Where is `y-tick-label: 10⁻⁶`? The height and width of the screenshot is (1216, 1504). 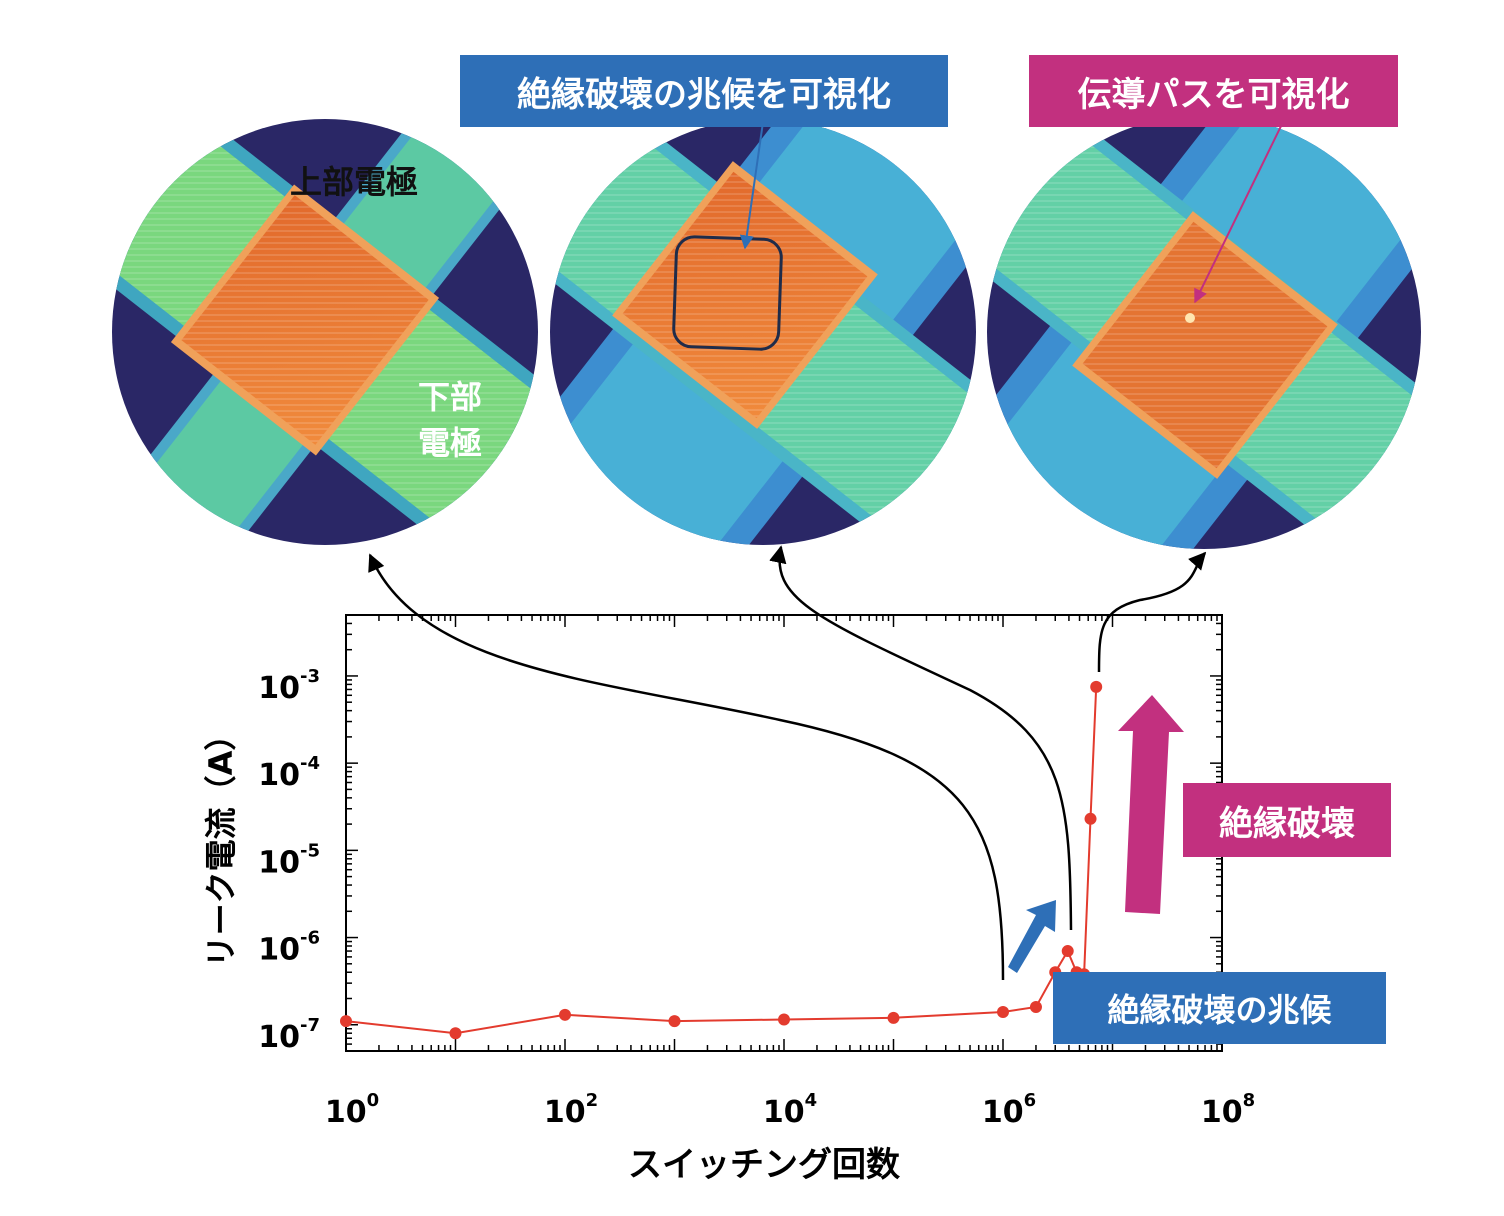
y-tick-label: 10⁻⁶ is located at coordinates (289, 948).